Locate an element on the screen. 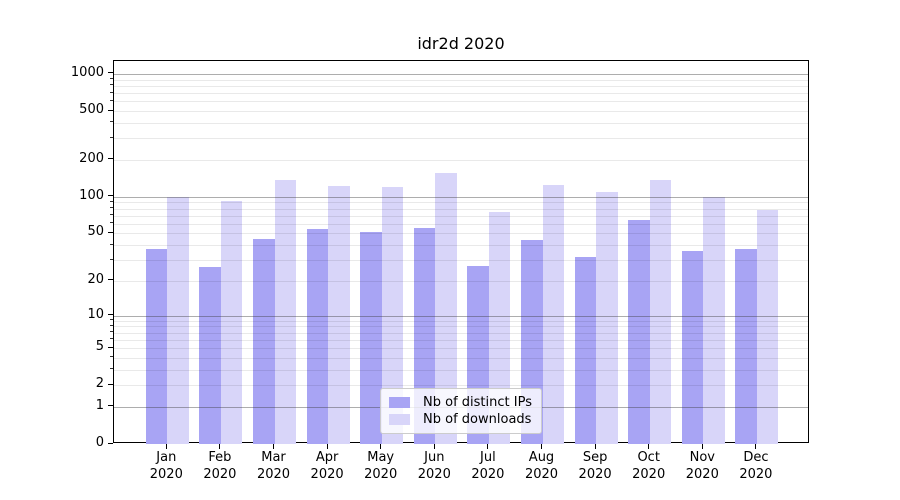 The height and width of the screenshot is (500, 900). y-tick-label: 10 is located at coordinates (95, 314).